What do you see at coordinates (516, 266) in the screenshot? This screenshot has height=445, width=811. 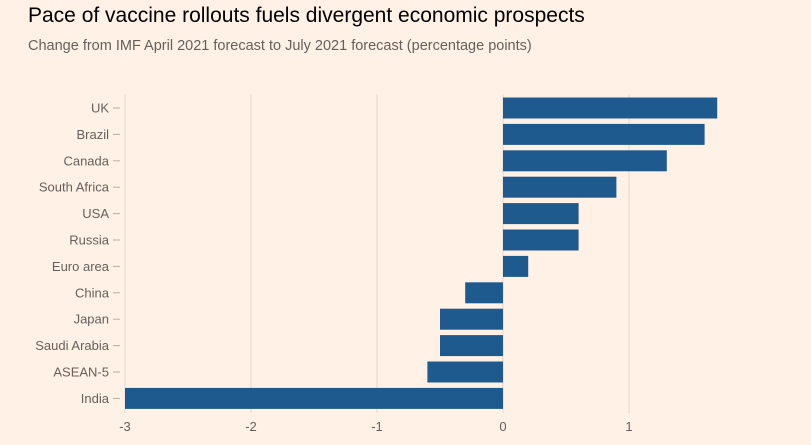 I see `bar-euro-area` at bounding box center [516, 266].